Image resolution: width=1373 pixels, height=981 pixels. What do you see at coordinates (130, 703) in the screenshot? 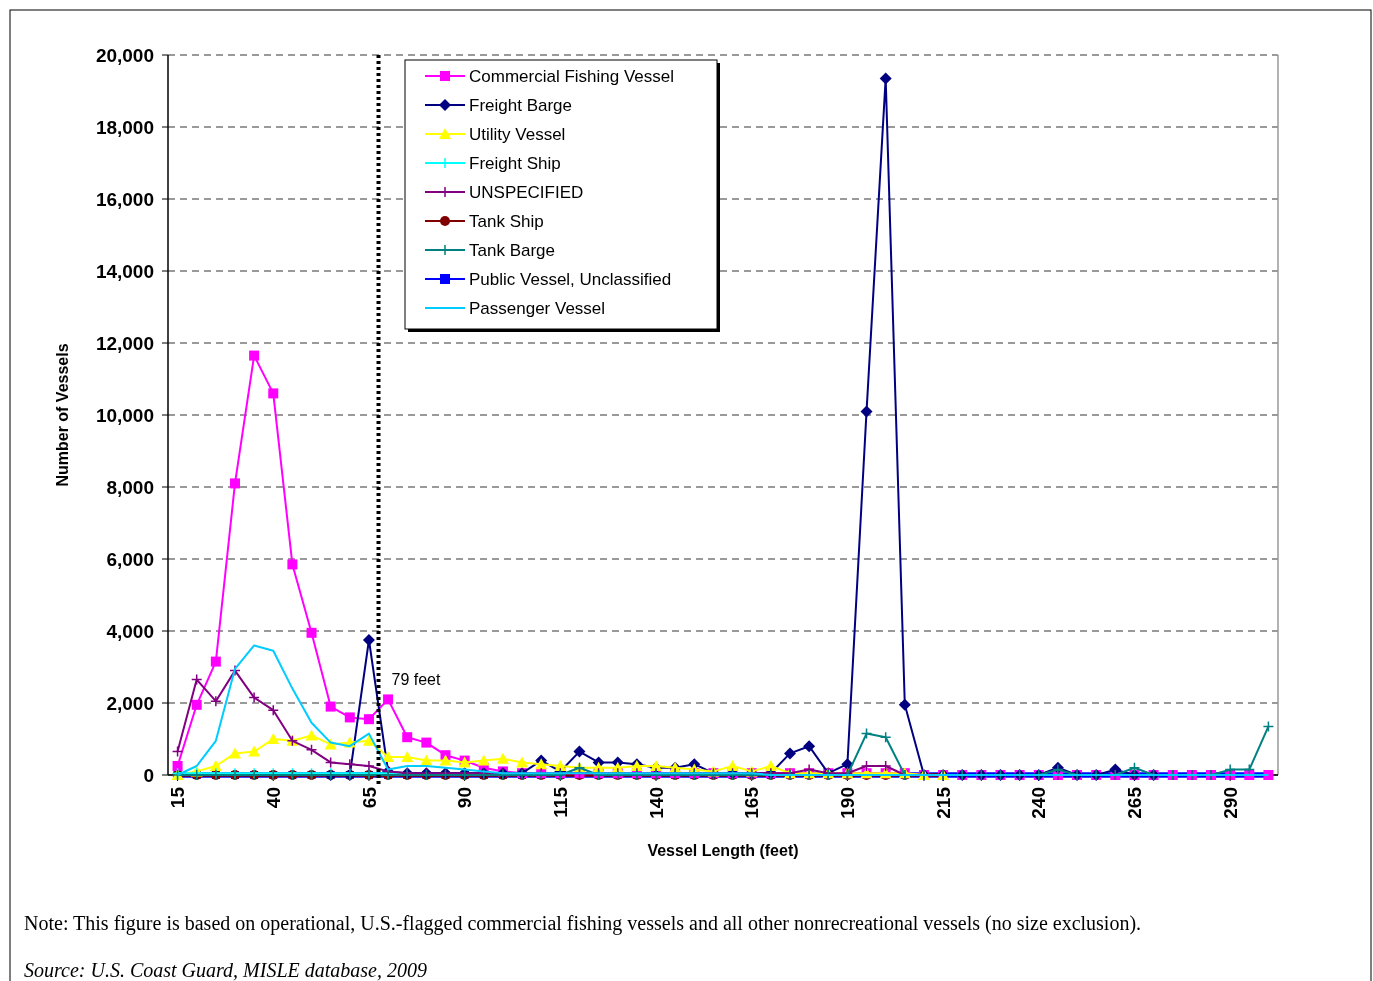
I see `y-tick-label: 2,000` at bounding box center [130, 703].